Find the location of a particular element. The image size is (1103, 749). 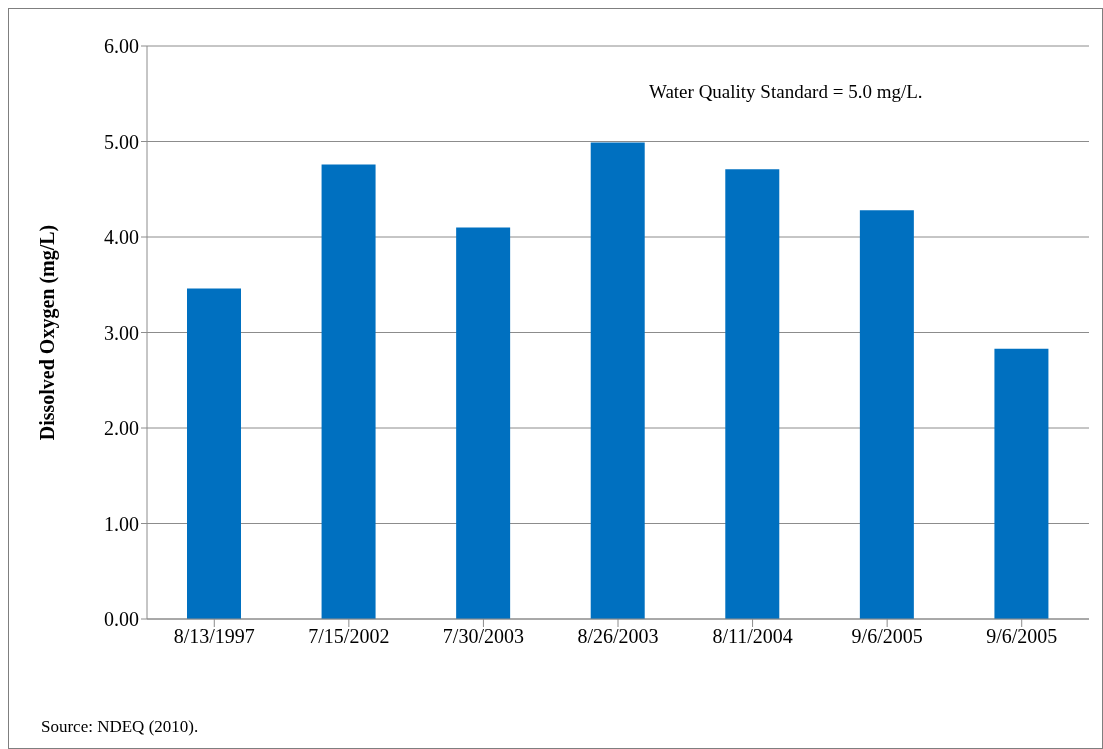

x-tick-label: 8/13/1997 is located at coordinates (214, 636).